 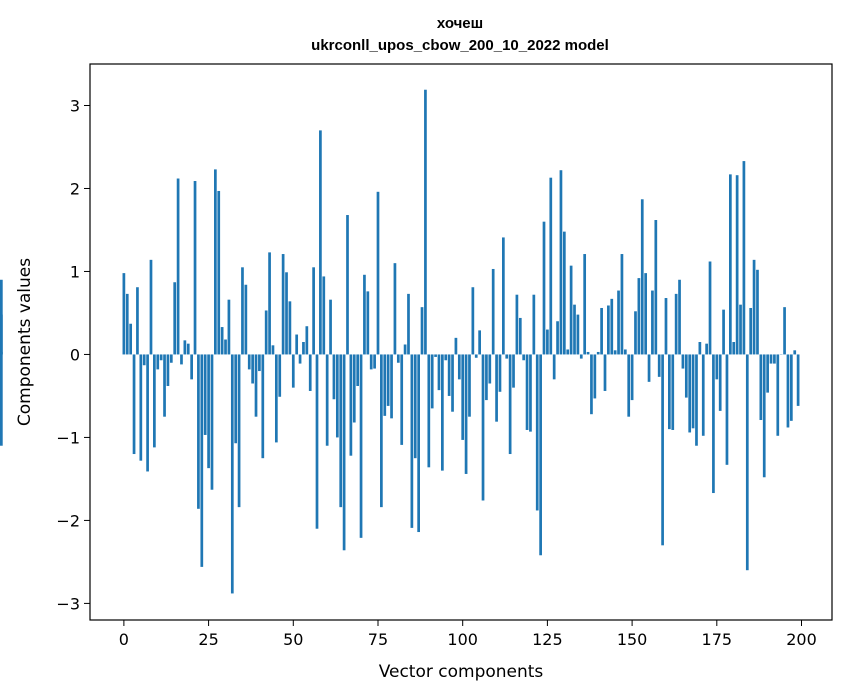 I want to click on y-tick-label: −2, so click(x=68, y=520).